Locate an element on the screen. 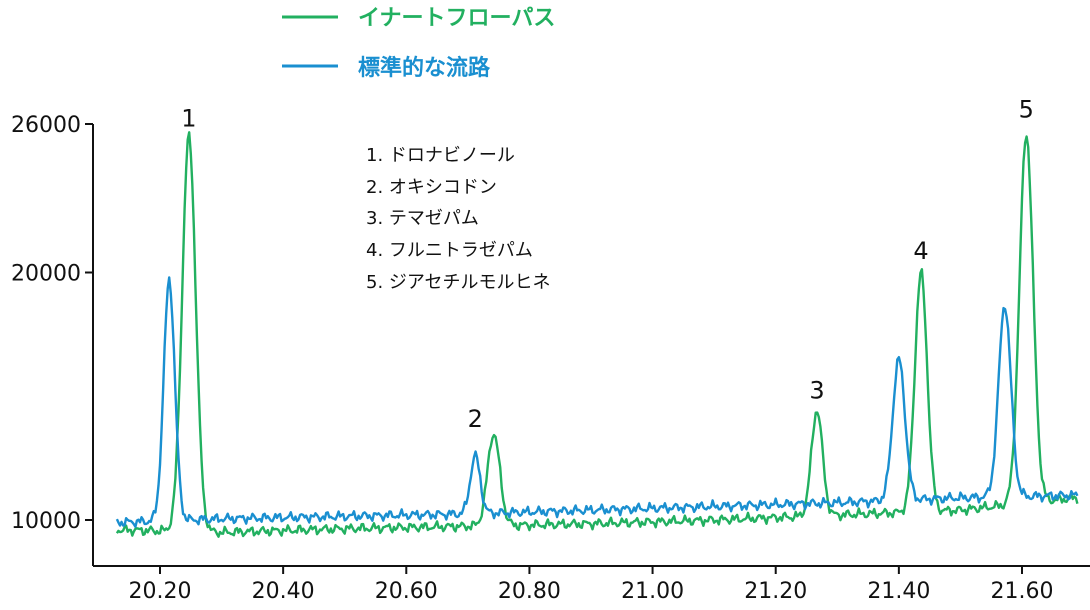  x-tick-label: 21.20 is located at coordinates (775, 591).